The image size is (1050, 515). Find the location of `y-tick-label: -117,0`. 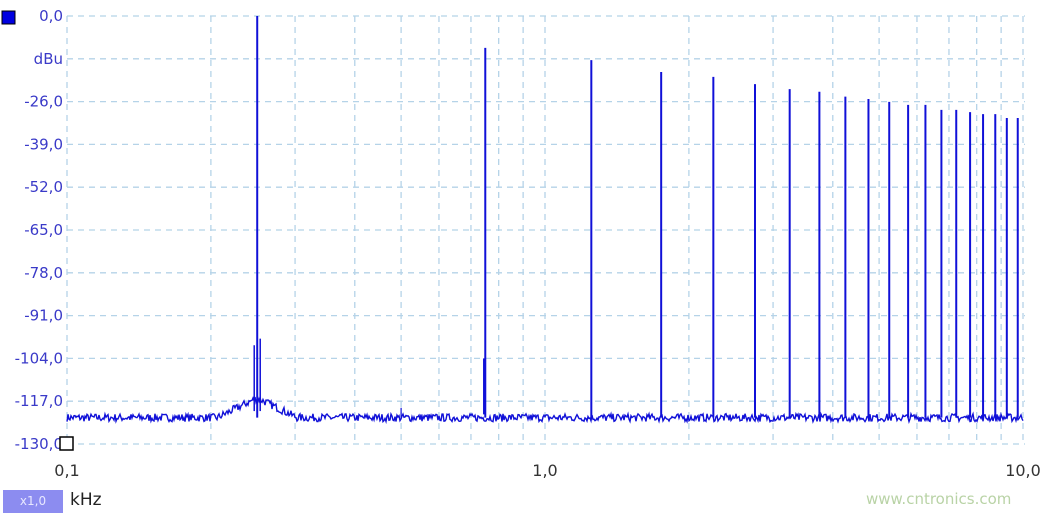

y-tick-label: -117,0 is located at coordinates (39, 401).